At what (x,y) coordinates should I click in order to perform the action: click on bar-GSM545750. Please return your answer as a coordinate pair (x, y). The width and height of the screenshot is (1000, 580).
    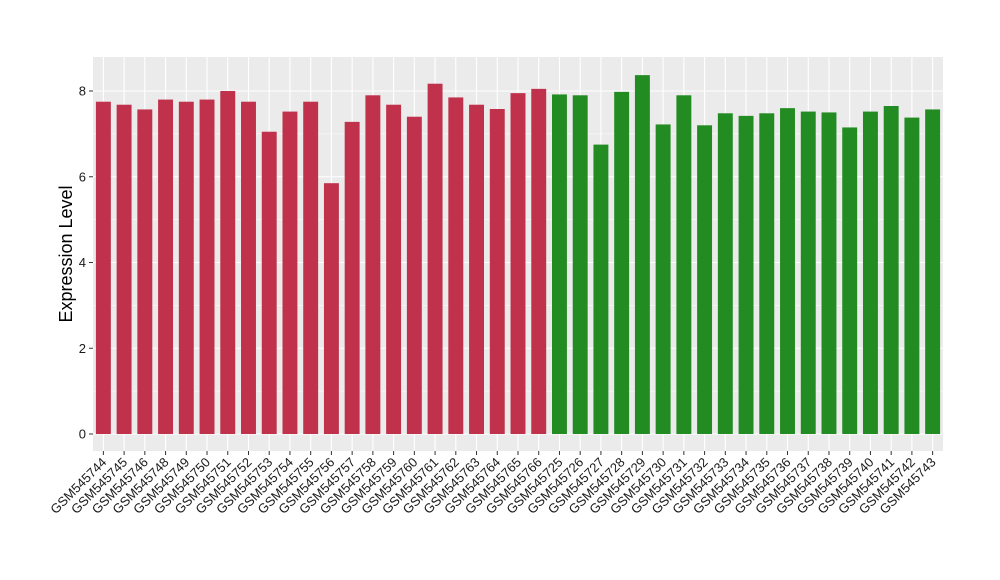
    Looking at the image, I should click on (207, 266).